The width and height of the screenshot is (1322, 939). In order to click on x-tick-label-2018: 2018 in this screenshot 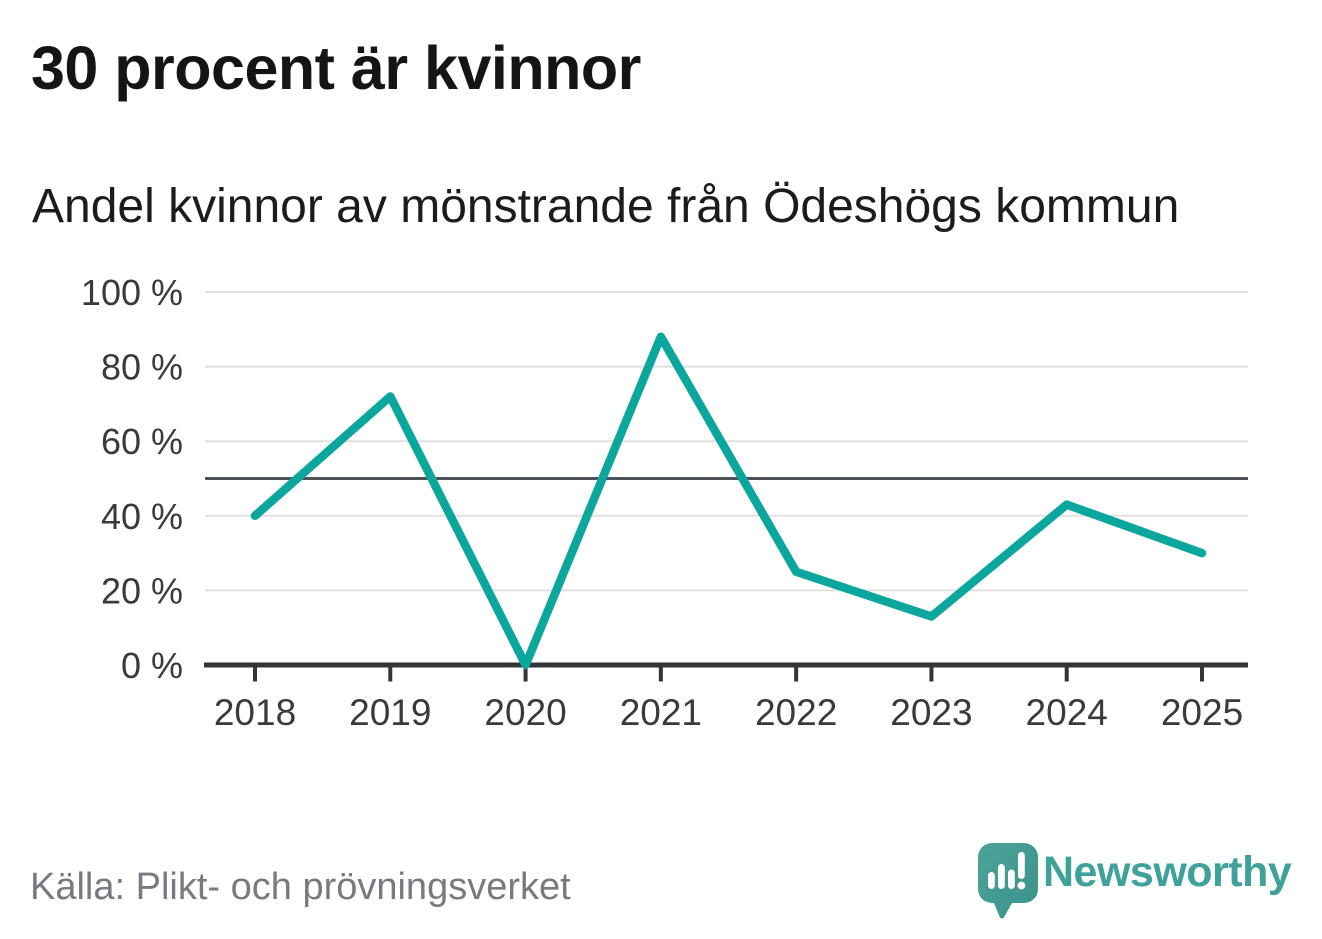, I will do `click(255, 712)`.